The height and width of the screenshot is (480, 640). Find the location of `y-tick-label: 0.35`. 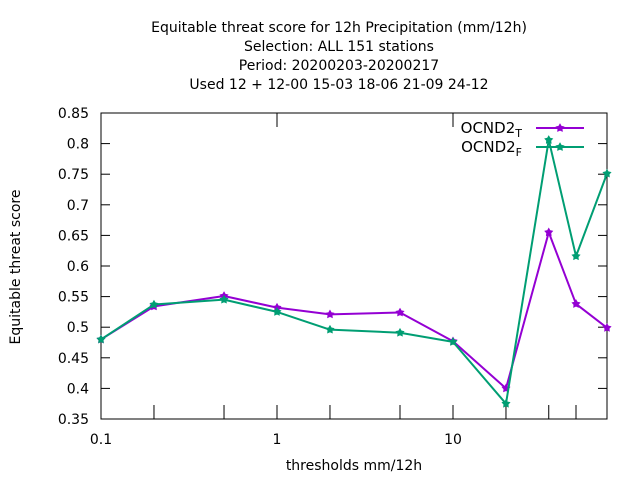

y-tick-label: 0.35 is located at coordinates (73, 420).